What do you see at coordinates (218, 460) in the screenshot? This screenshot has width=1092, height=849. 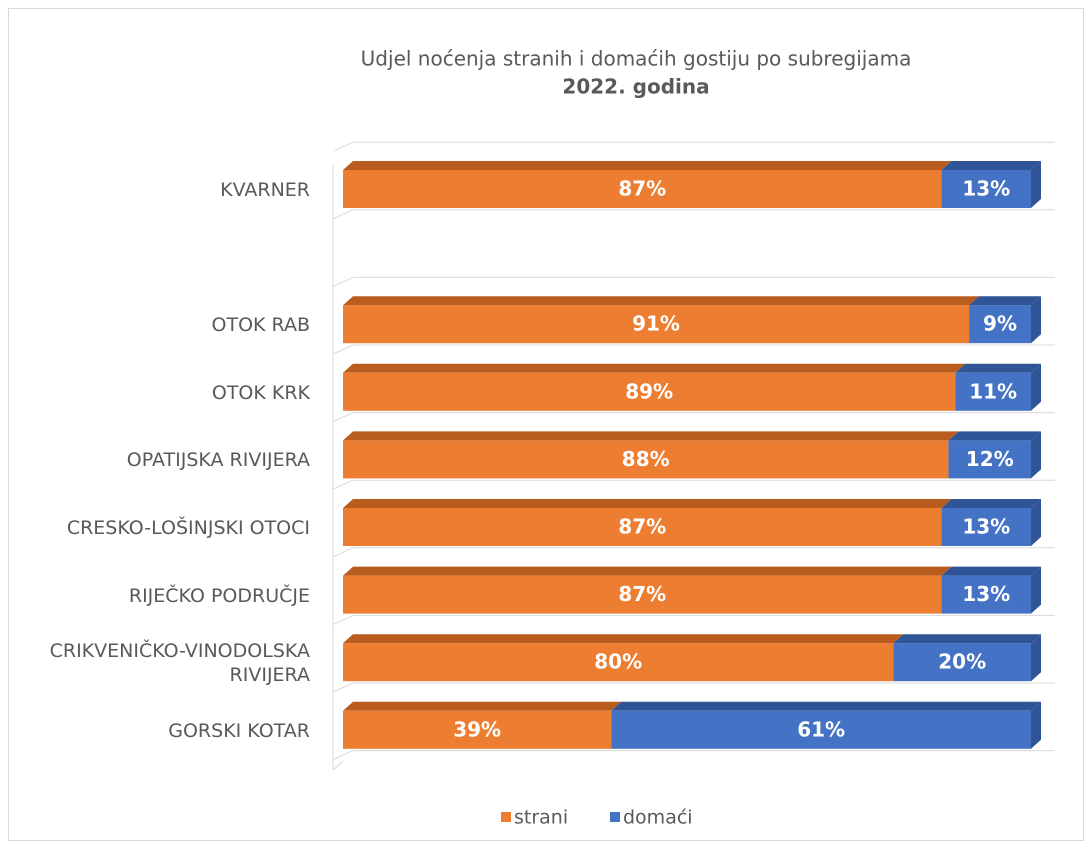 I see `y-tick-label-text: OPATIJSKA RIVIJERA` at bounding box center [218, 460].